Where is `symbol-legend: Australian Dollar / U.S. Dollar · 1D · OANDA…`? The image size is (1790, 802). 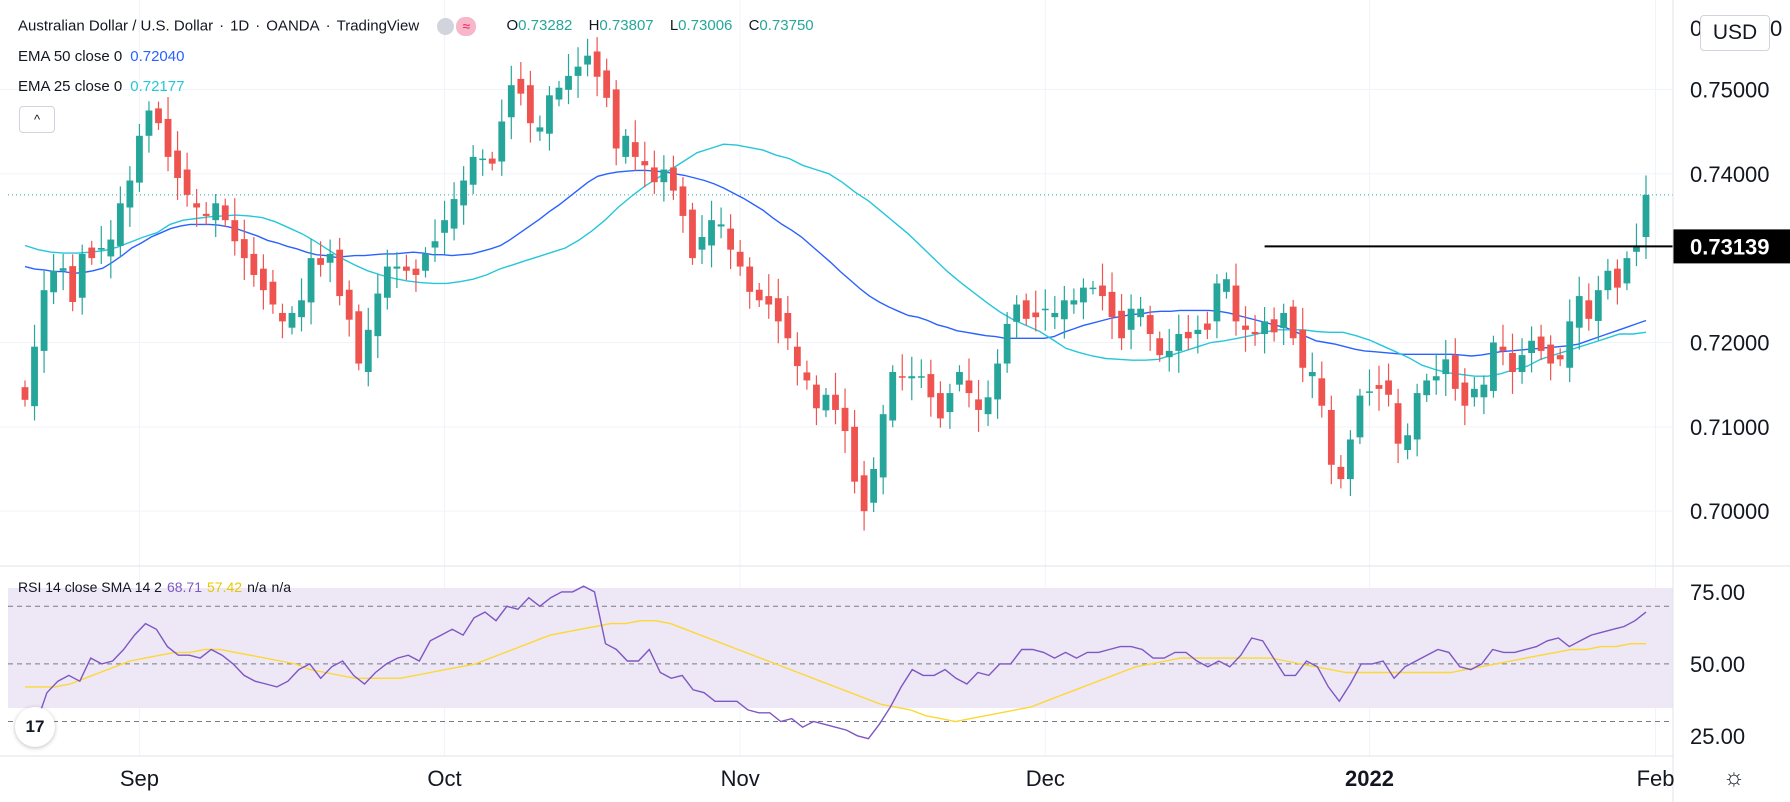 symbol-legend: Australian Dollar / U.S. Dollar · 1D · OANDA… is located at coordinates (416, 26).